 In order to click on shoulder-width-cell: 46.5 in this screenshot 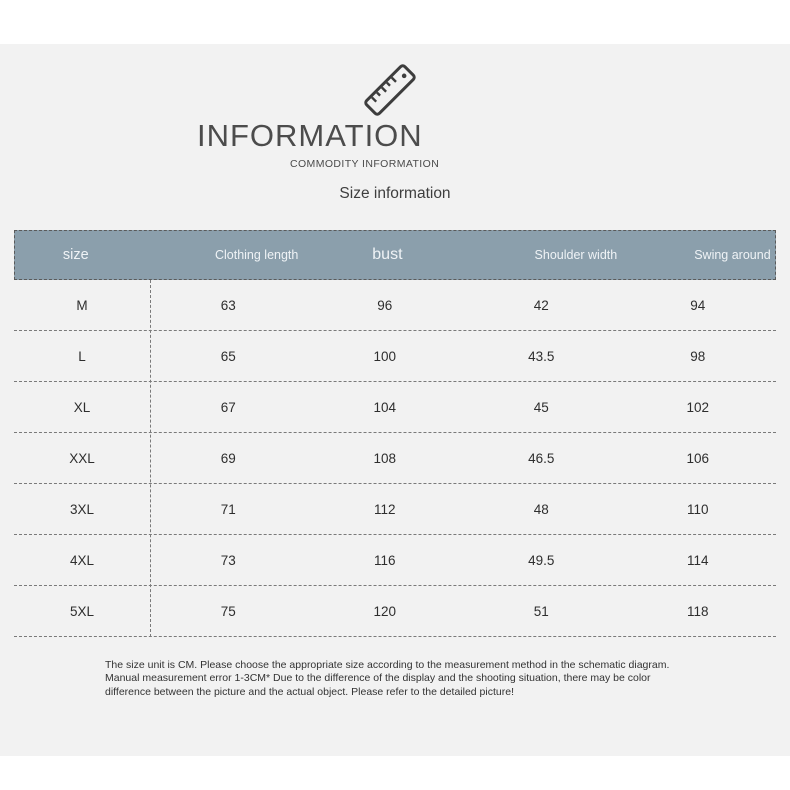, I will do `click(541, 458)`.